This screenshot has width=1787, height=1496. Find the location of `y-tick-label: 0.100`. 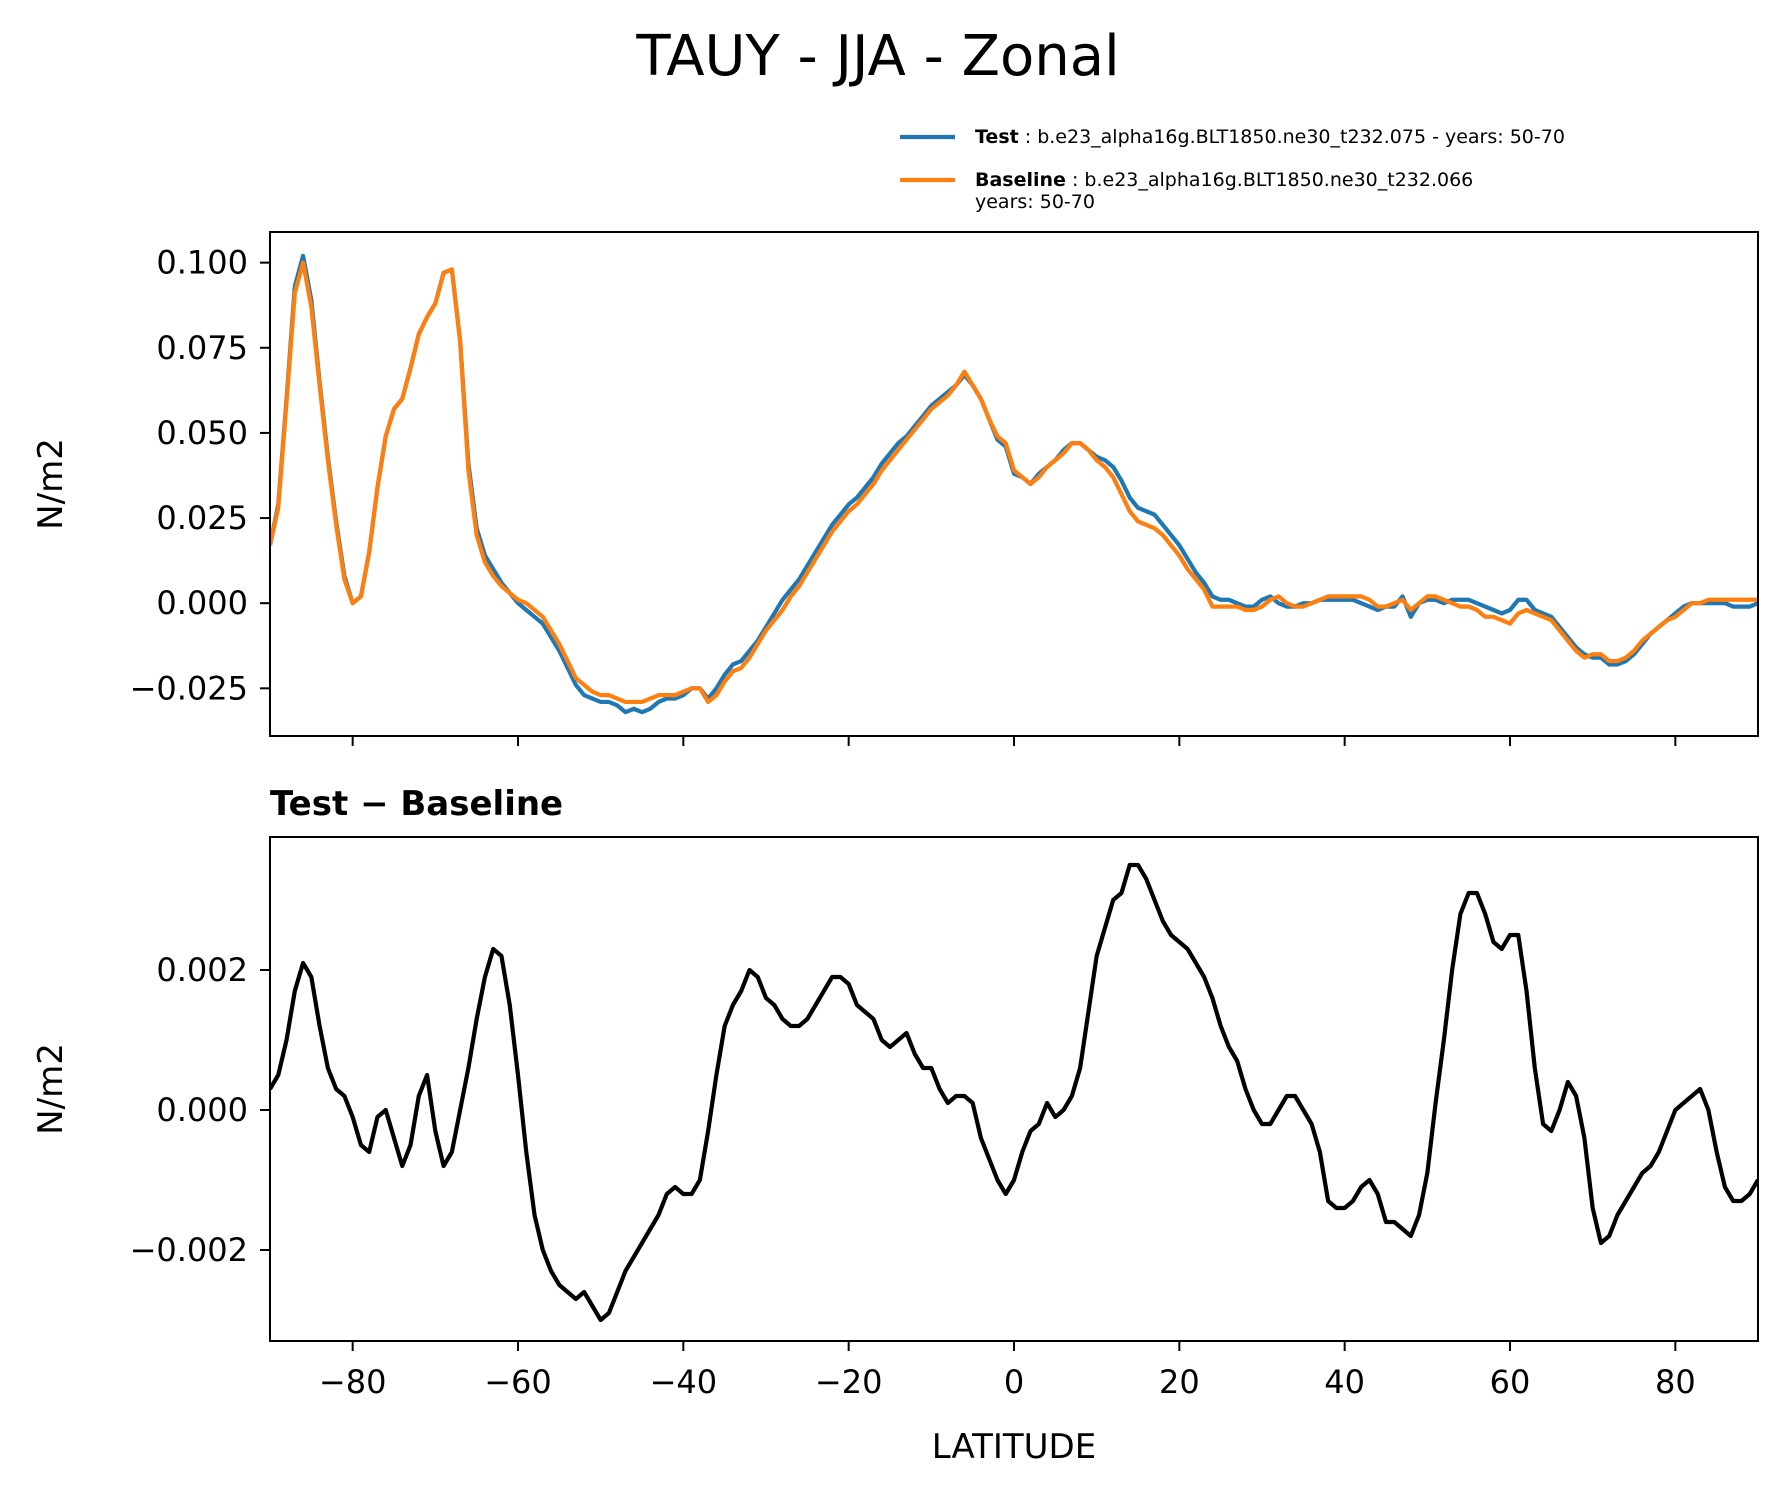

y-tick-label: 0.100 is located at coordinates (202, 263).